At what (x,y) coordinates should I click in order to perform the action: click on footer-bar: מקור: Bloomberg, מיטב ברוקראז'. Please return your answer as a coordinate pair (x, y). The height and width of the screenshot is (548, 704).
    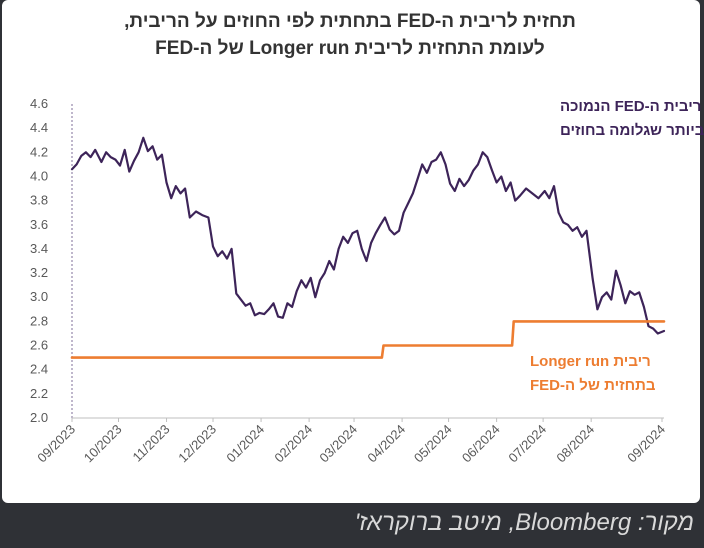
    Looking at the image, I should click on (352, 525).